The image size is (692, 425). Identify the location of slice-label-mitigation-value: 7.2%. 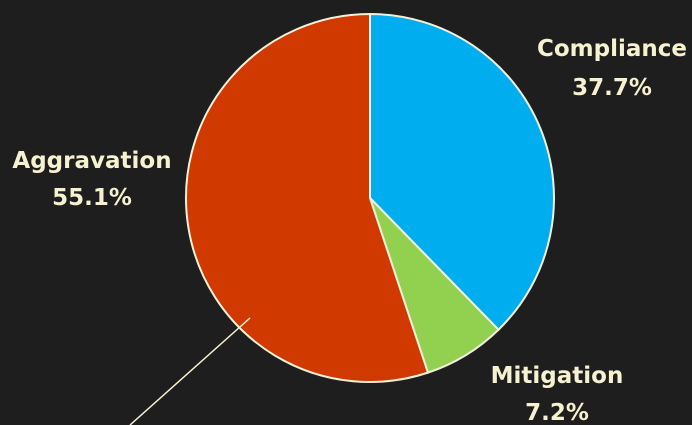
(557, 412).